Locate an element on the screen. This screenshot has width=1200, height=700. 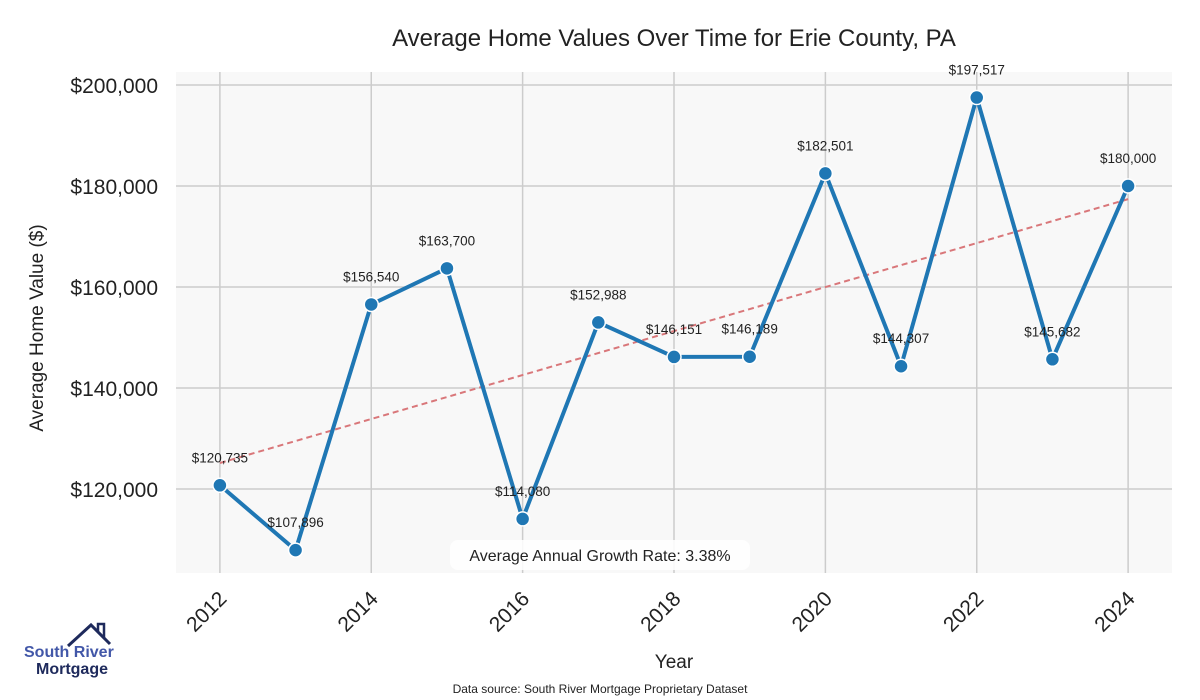
data-label: $120,735 is located at coordinates (220, 457).